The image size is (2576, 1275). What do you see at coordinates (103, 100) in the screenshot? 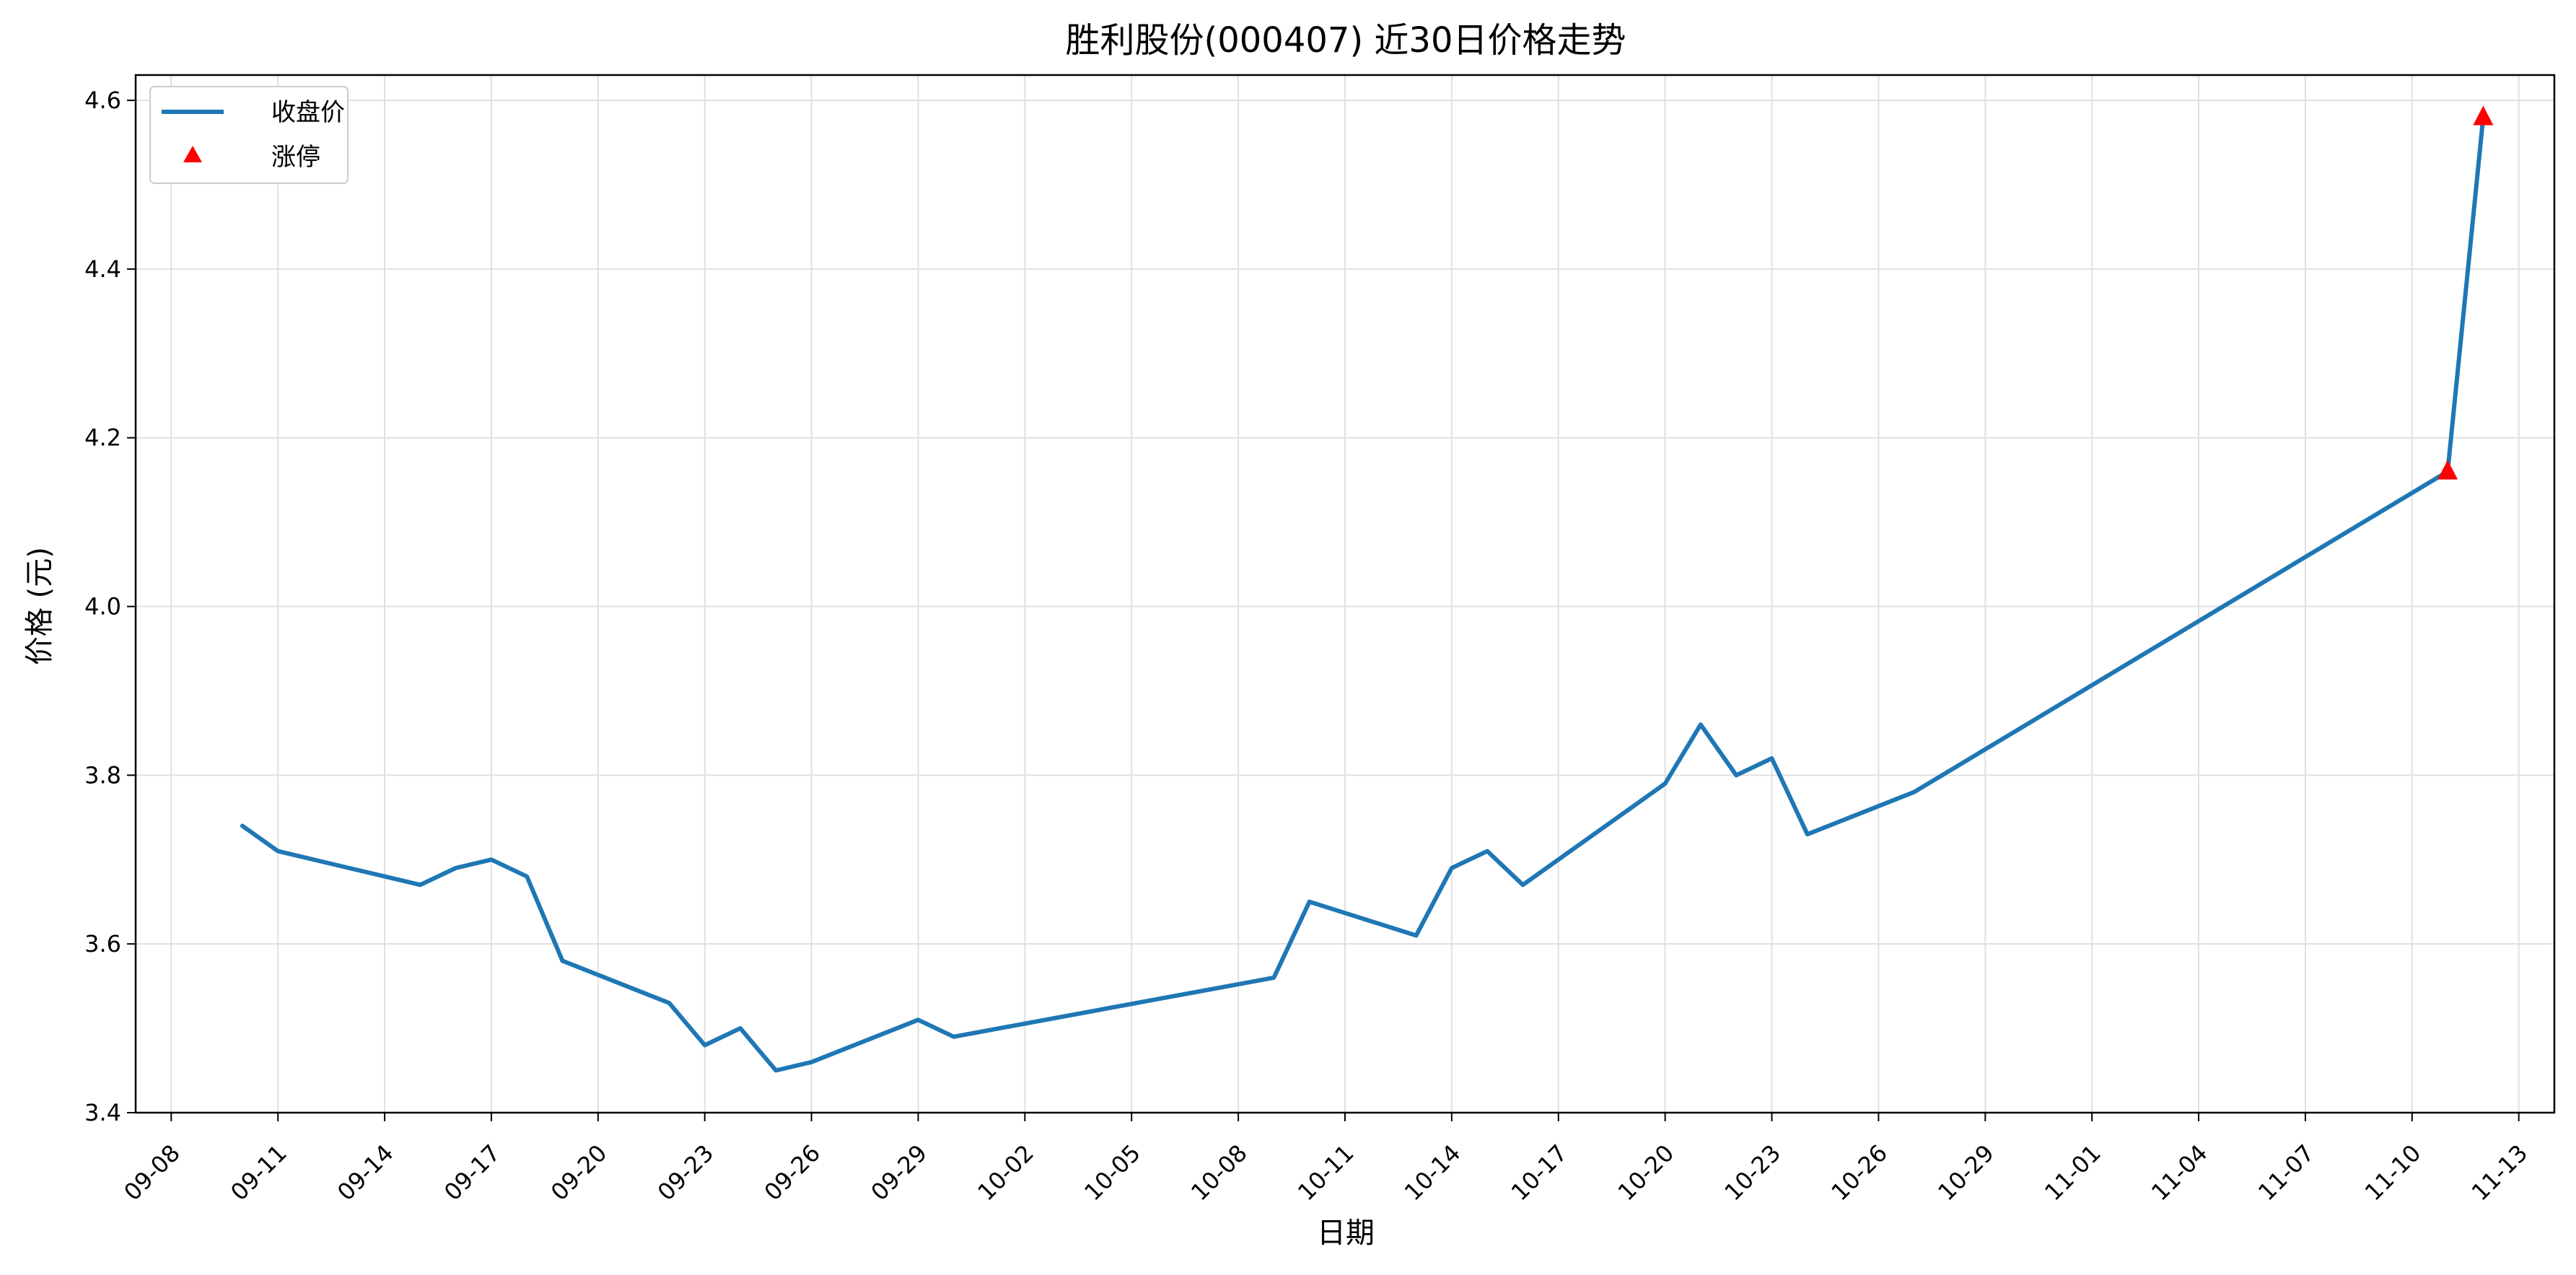
I see `y-tick-label: 4.6` at bounding box center [103, 100].